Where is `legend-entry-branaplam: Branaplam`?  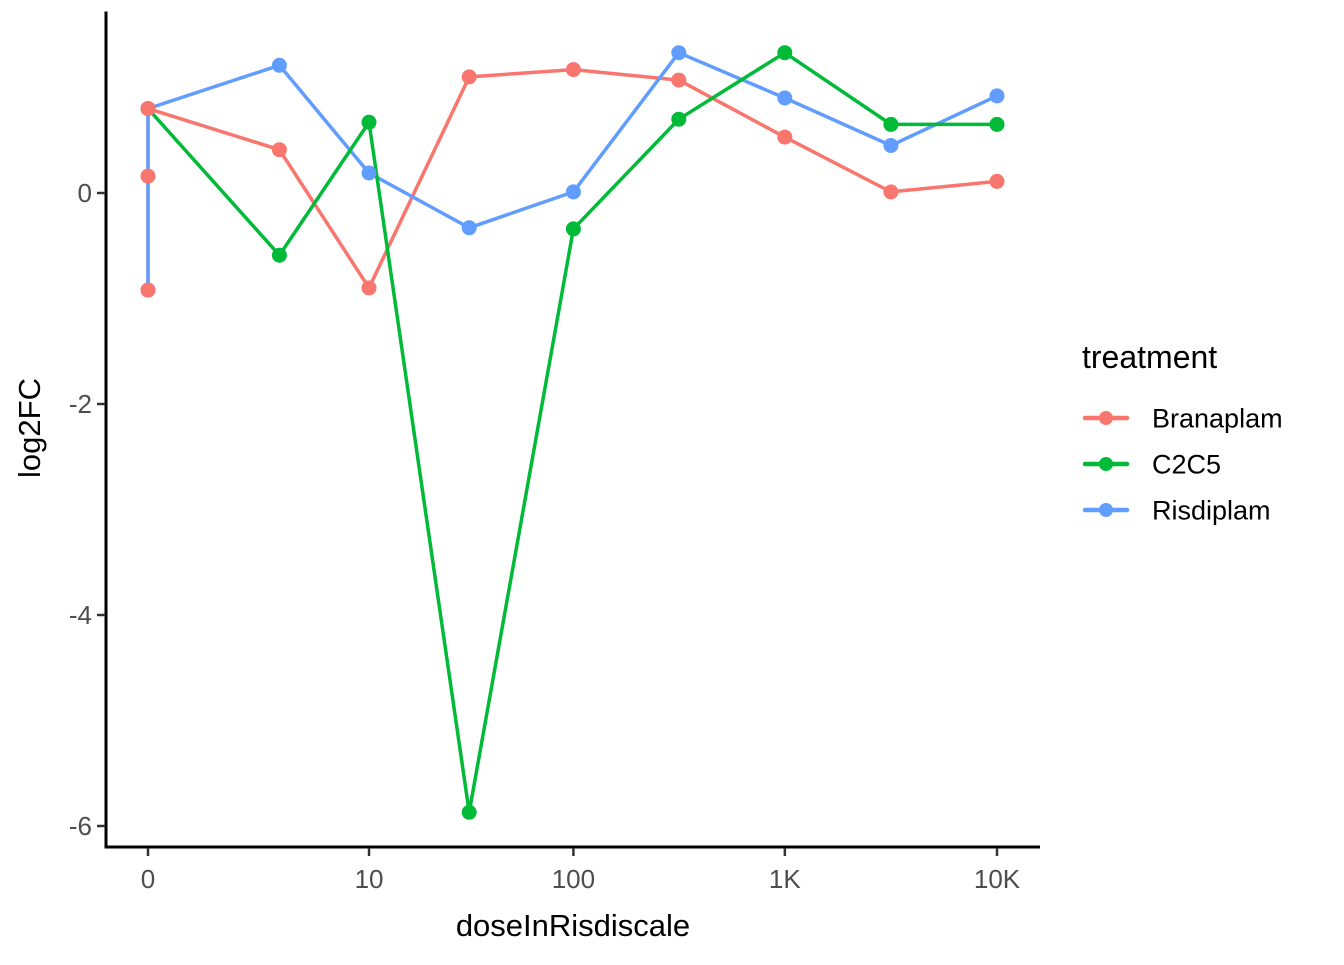
legend-entry-branaplam: Branaplam is located at coordinates (1182, 419).